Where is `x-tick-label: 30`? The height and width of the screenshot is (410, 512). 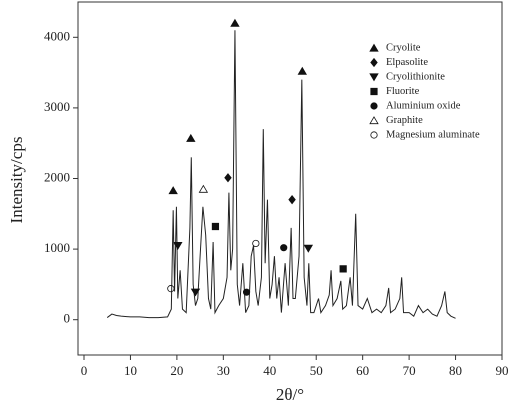
x-tick-label: 30 is located at coordinates (223, 370).